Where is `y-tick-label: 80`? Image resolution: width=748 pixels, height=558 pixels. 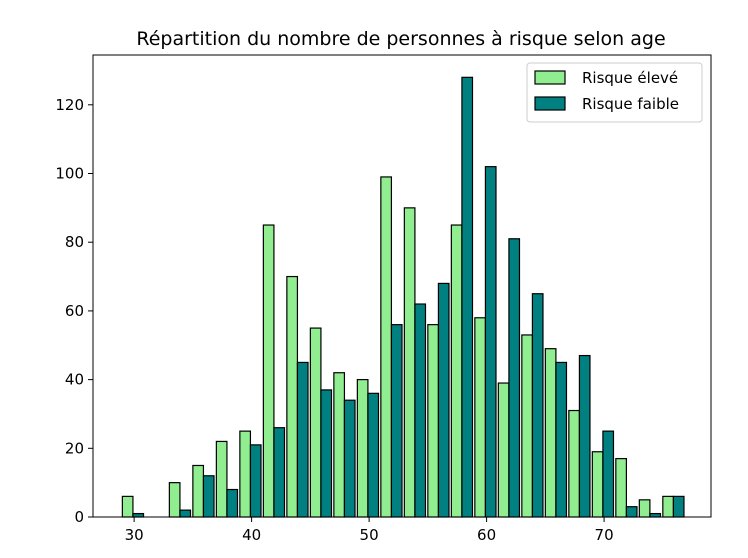 y-tick-label: 80 is located at coordinates (74, 242).